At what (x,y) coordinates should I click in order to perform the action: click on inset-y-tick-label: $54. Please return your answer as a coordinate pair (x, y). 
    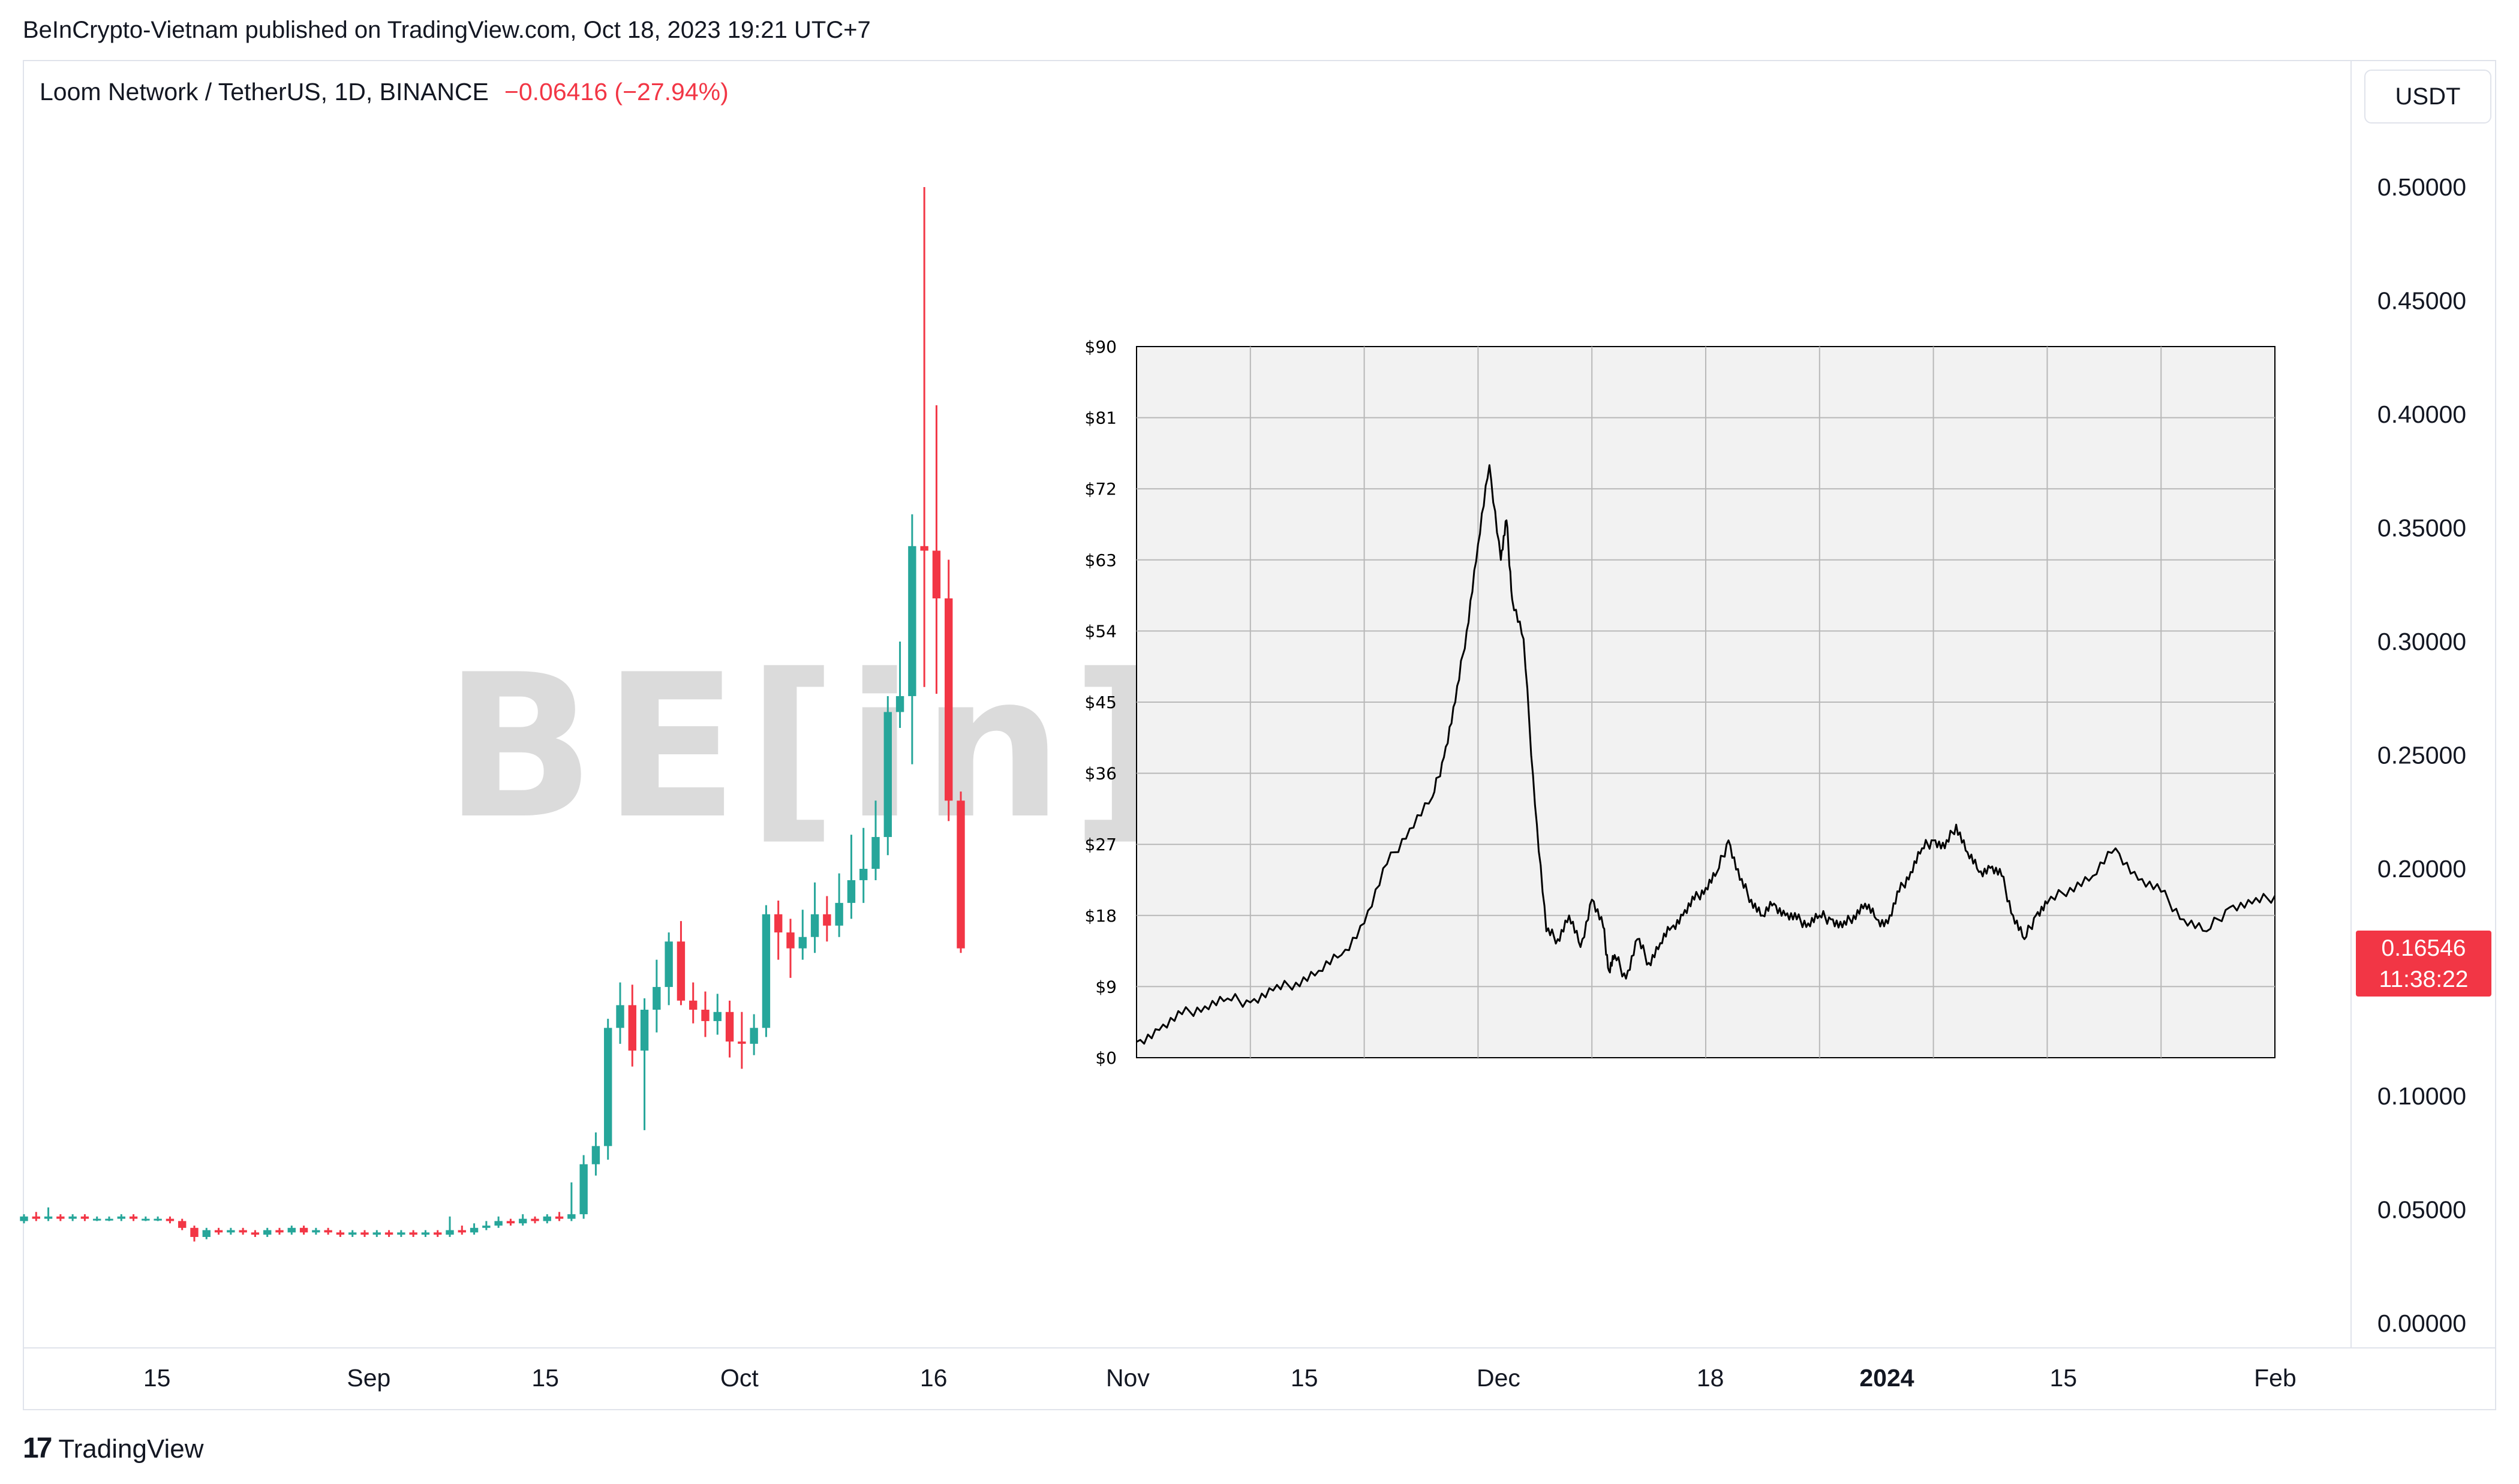
    Looking at the image, I should click on (1101, 631).